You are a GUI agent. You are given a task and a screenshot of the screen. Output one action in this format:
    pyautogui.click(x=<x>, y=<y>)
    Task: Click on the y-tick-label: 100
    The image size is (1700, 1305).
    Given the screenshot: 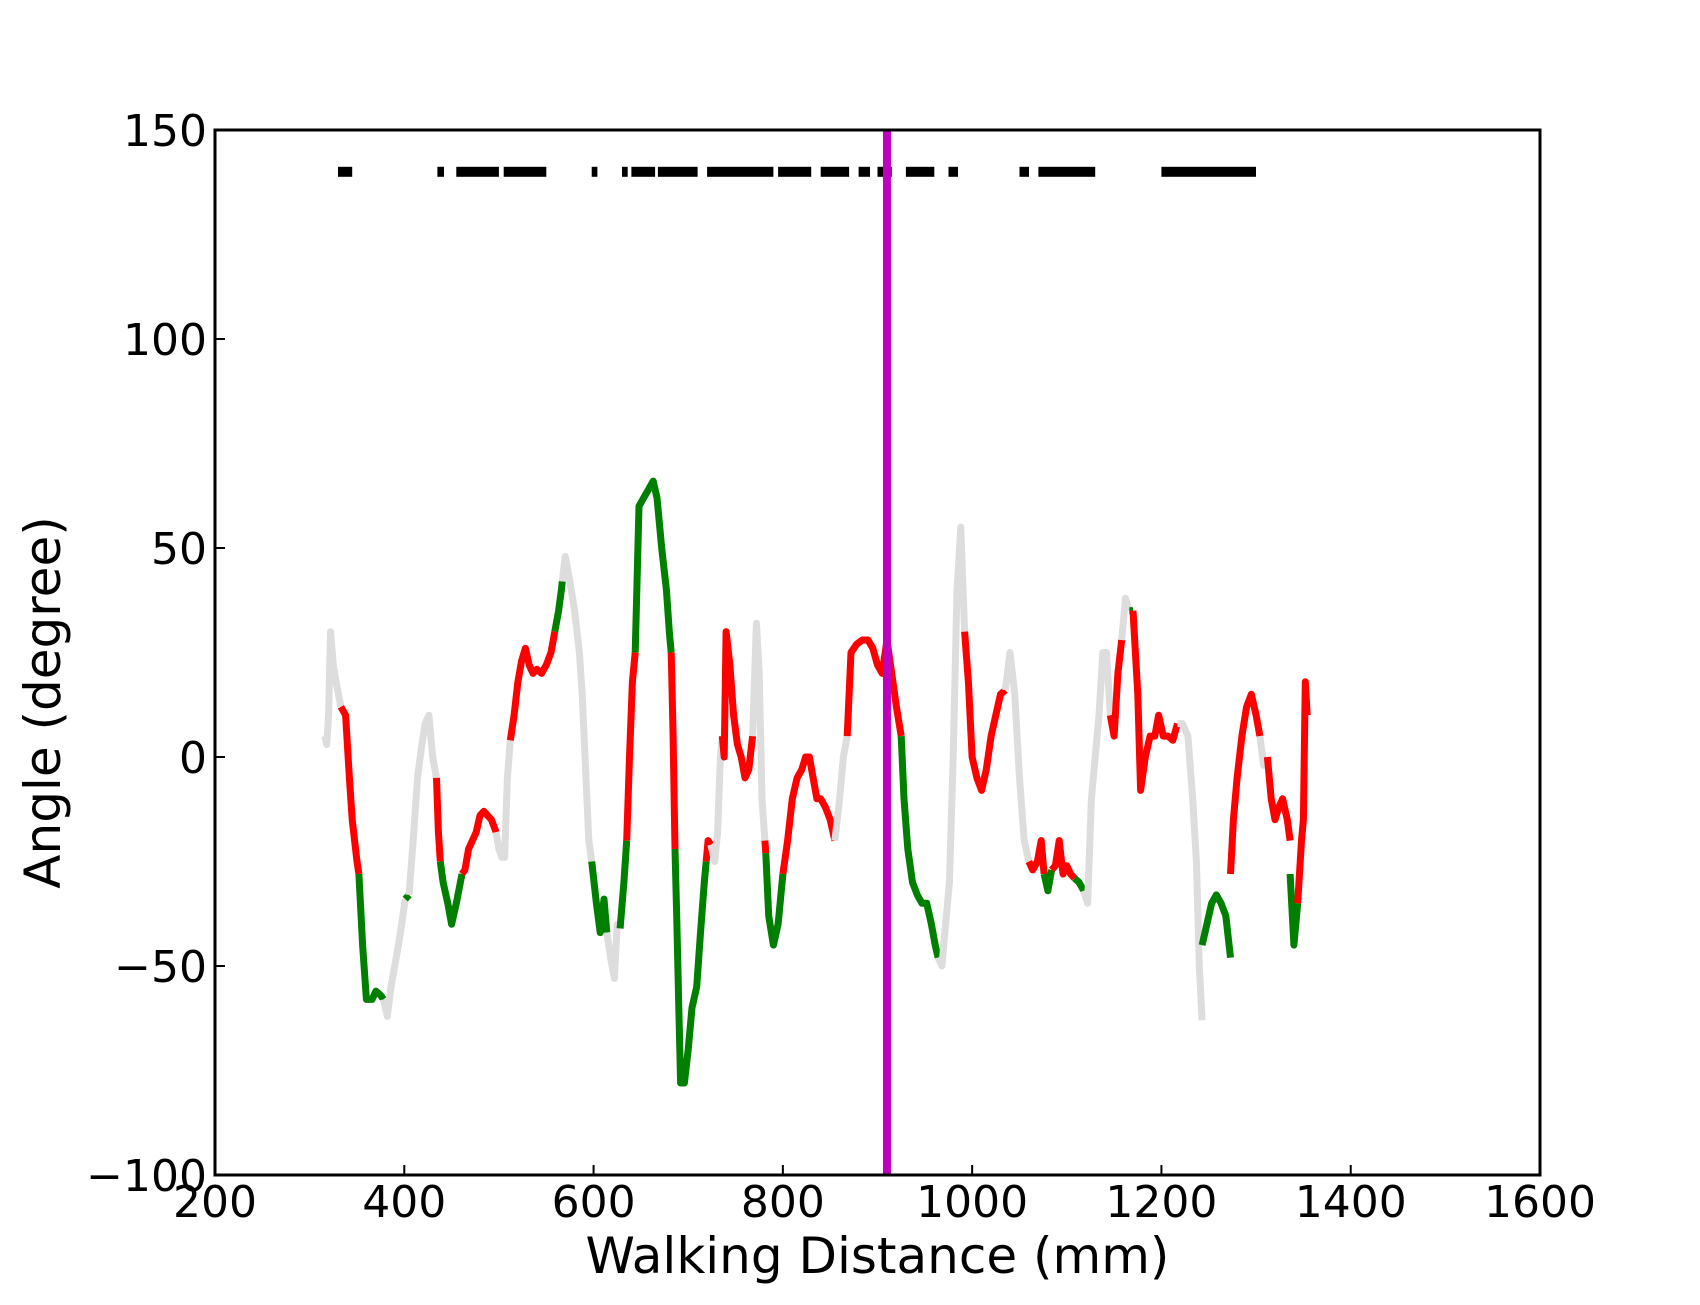 What is the action you would take?
    pyautogui.click(x=165, y=340)
    